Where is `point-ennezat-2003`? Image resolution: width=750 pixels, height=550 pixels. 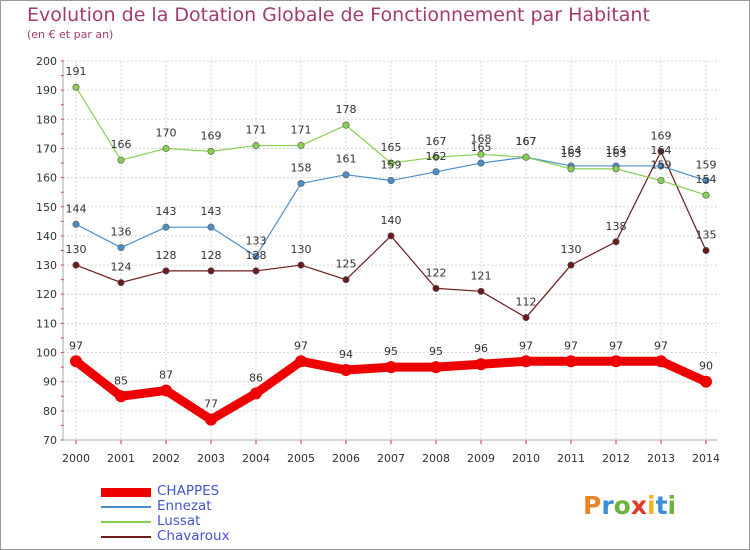
point-ennezat-2003 is located at coordinates (211, 227).